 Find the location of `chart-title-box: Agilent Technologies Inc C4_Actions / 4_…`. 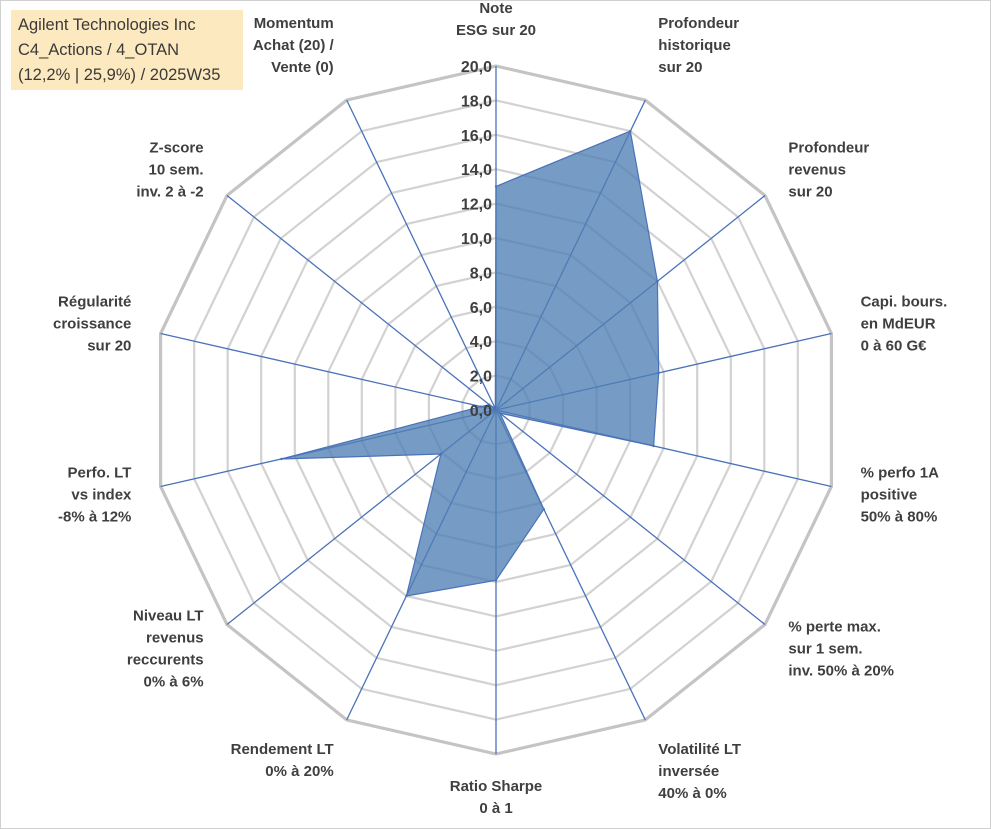

chart-title-box: Agilent Technologies Inc C4_Actions / 4_… is located at coordinates (127, 50).